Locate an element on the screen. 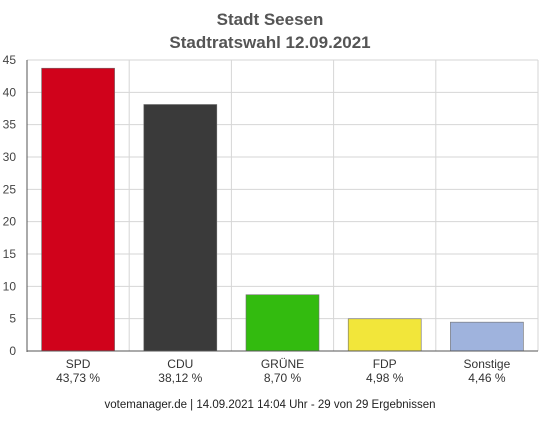 The height and width of the screenshot is (421, 540). chart-subtitle: Stadtratswahl 12.09.2021 is located at coordinates (269, 42).